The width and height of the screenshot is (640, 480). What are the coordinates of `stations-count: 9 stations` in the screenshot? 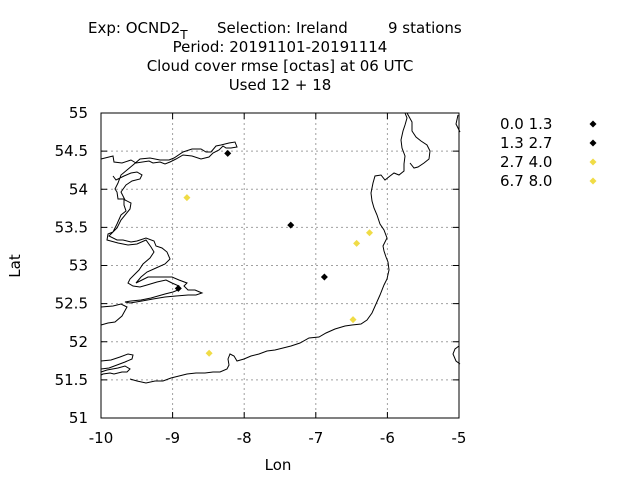 It's located at (425, 28).